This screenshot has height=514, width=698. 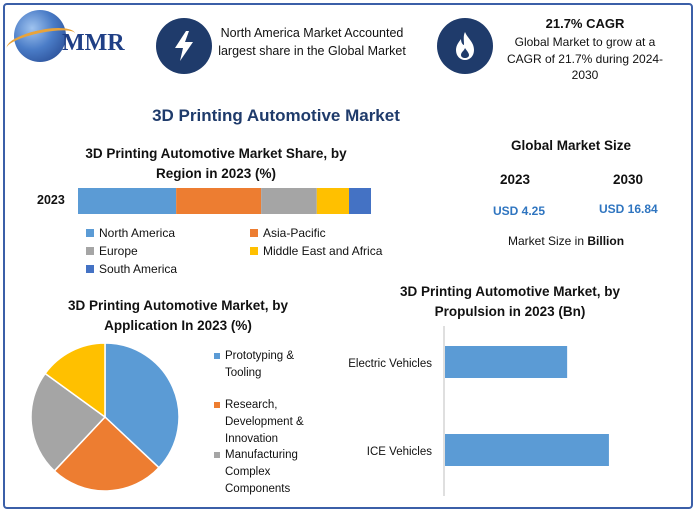 I want to click on legend-south-america: South America, so click(x=131, y=269).